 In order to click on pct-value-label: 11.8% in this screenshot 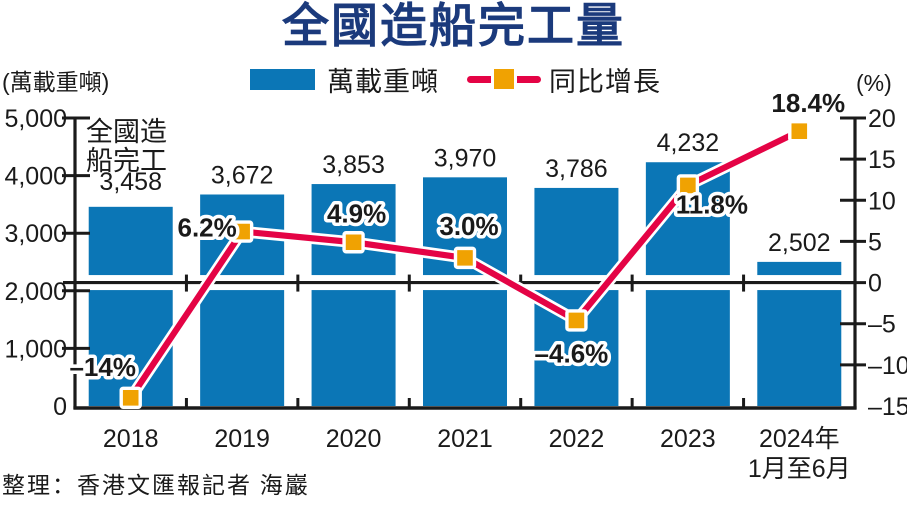, I will do `click(712, 204)`.